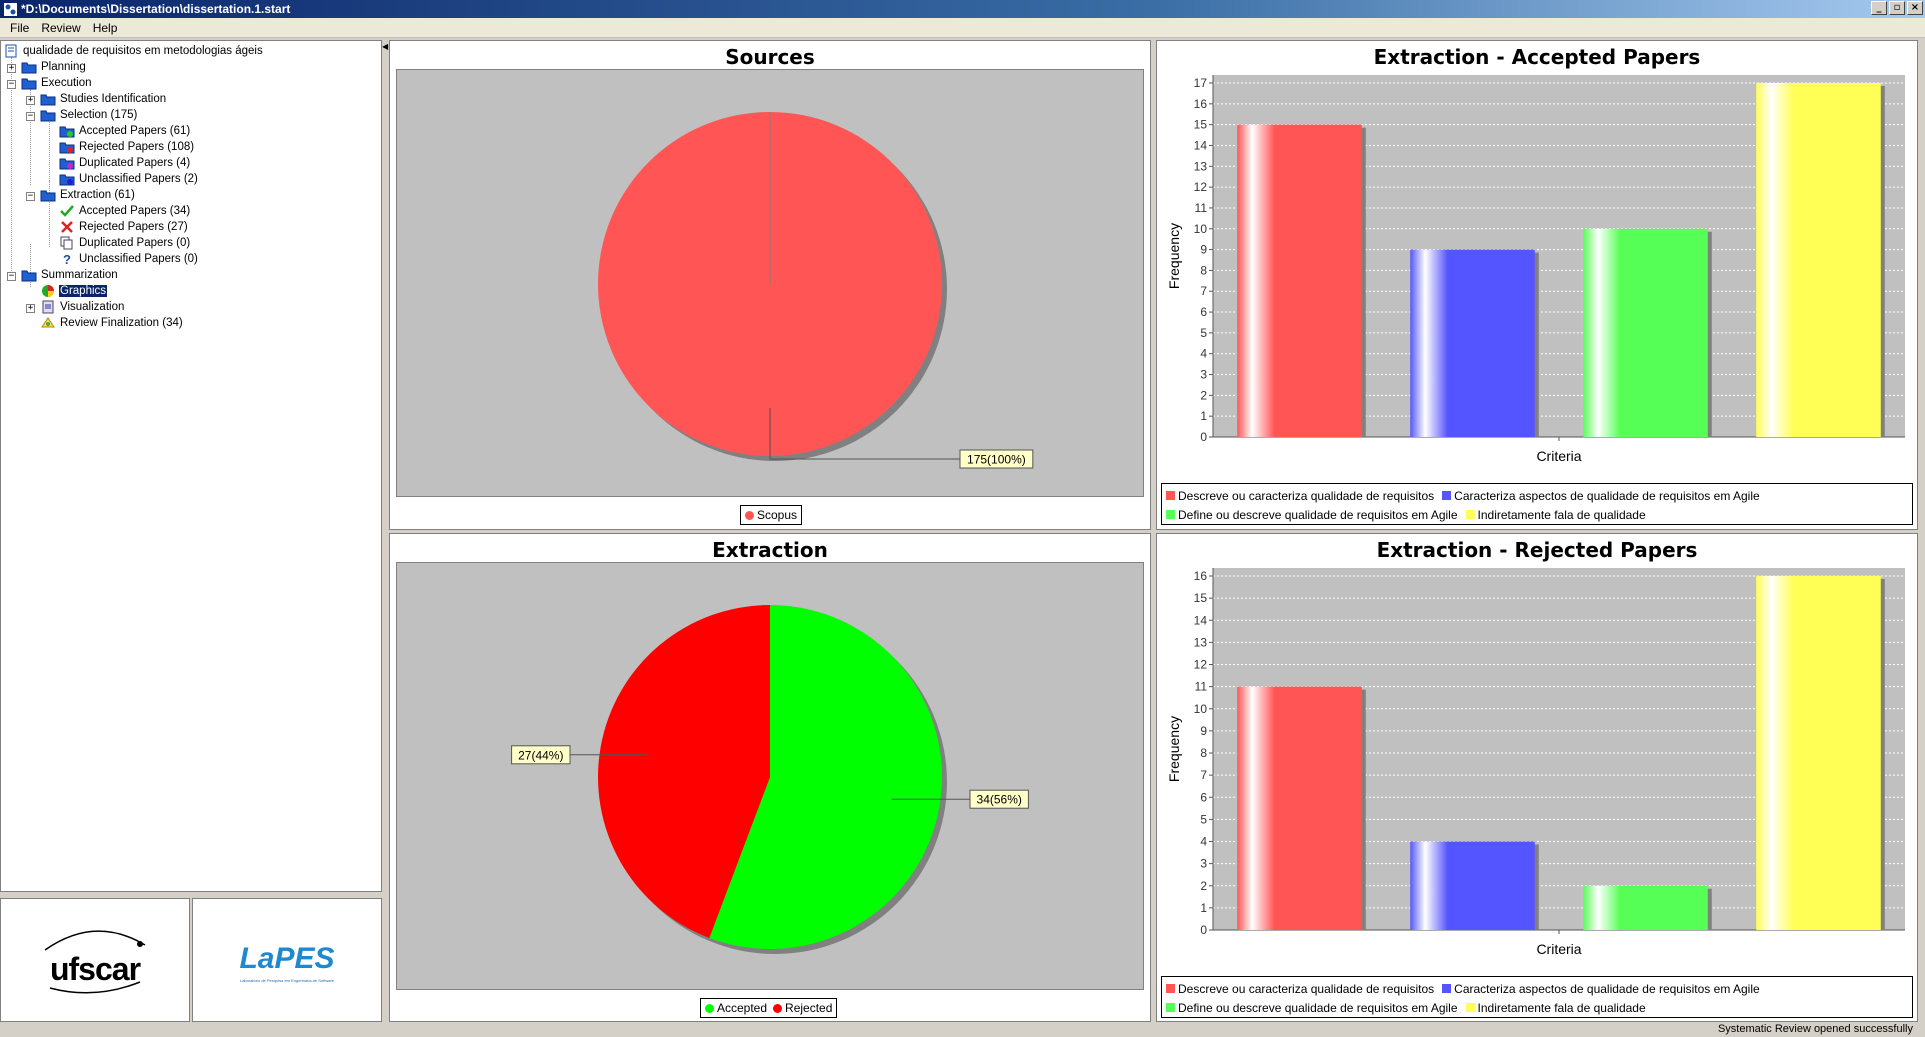 The height and width of the screenshot is (1037, 1925). I want to click on legend-label-scopus: Scopus, so click(777, 515).